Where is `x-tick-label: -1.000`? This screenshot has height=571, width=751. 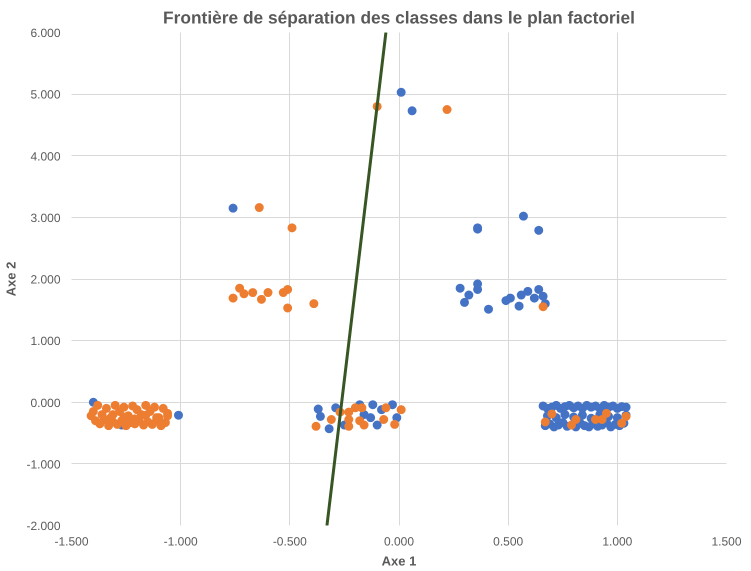 x-tick-label: -1.000 is located at coordinates (181, 541).